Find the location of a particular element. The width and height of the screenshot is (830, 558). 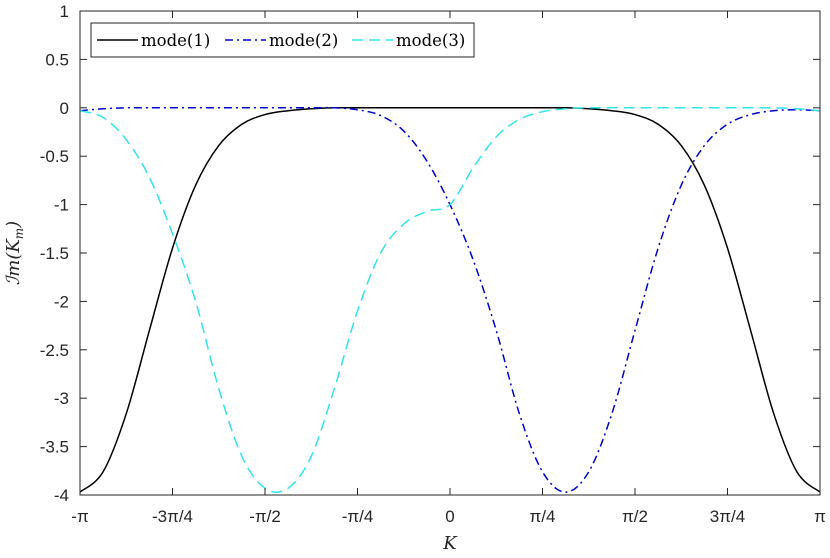

y-axis-title: ℐm(Km) is located at coordinates (14, 253).